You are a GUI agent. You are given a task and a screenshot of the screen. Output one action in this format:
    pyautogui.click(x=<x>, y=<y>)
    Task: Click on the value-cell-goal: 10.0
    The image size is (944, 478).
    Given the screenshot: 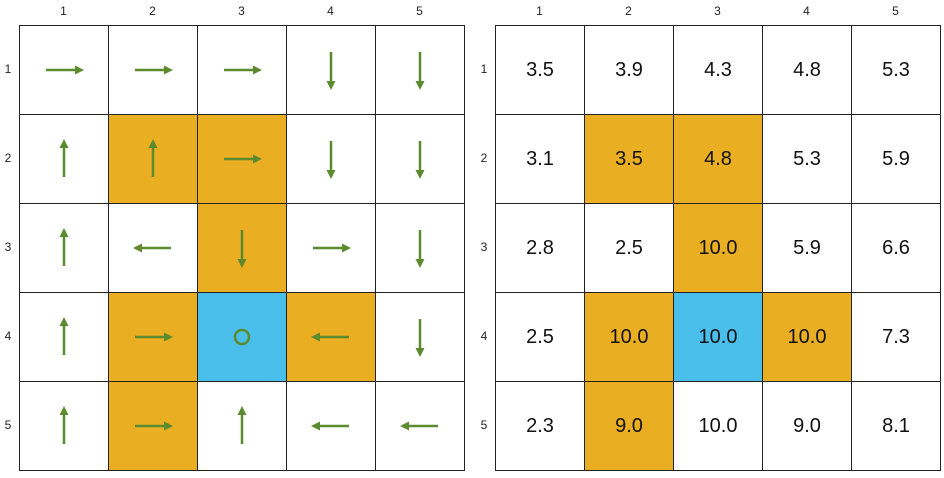 What is the action you would take?
    pyautogui.click(x=718, y=337)
    